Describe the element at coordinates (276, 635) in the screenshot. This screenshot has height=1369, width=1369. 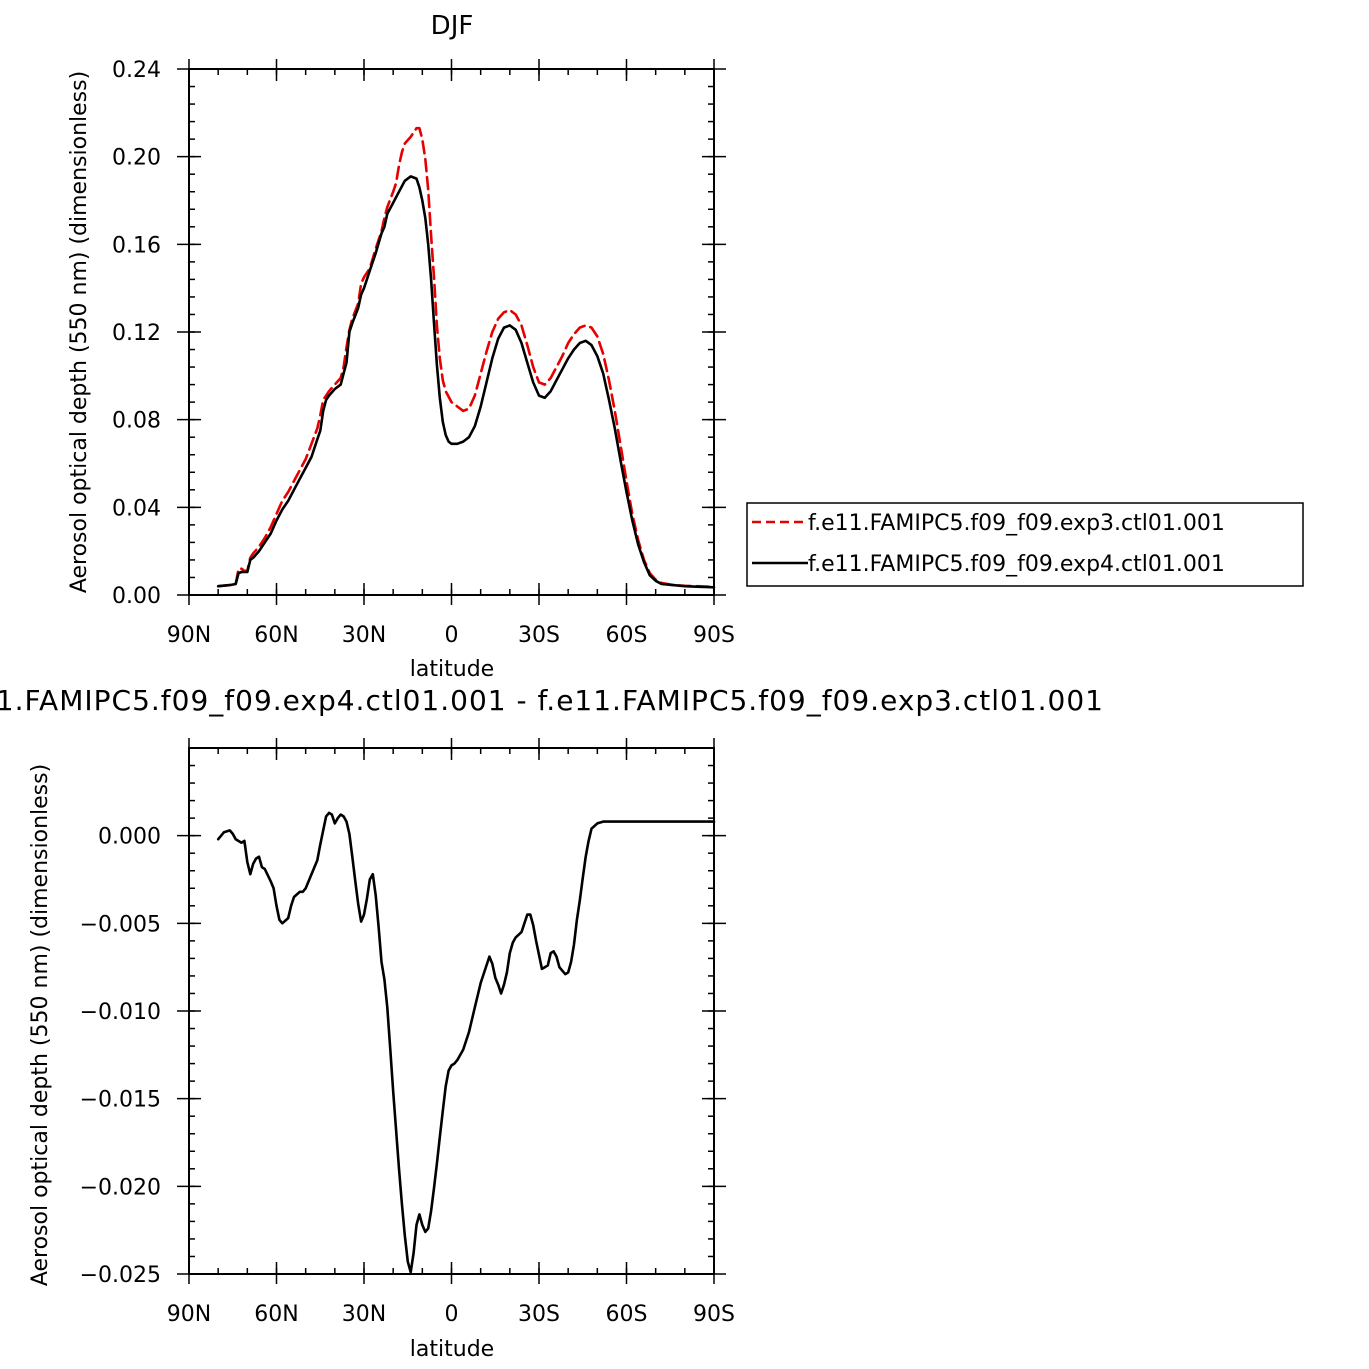
I see `top-x-tick-label: 60N` at that location.